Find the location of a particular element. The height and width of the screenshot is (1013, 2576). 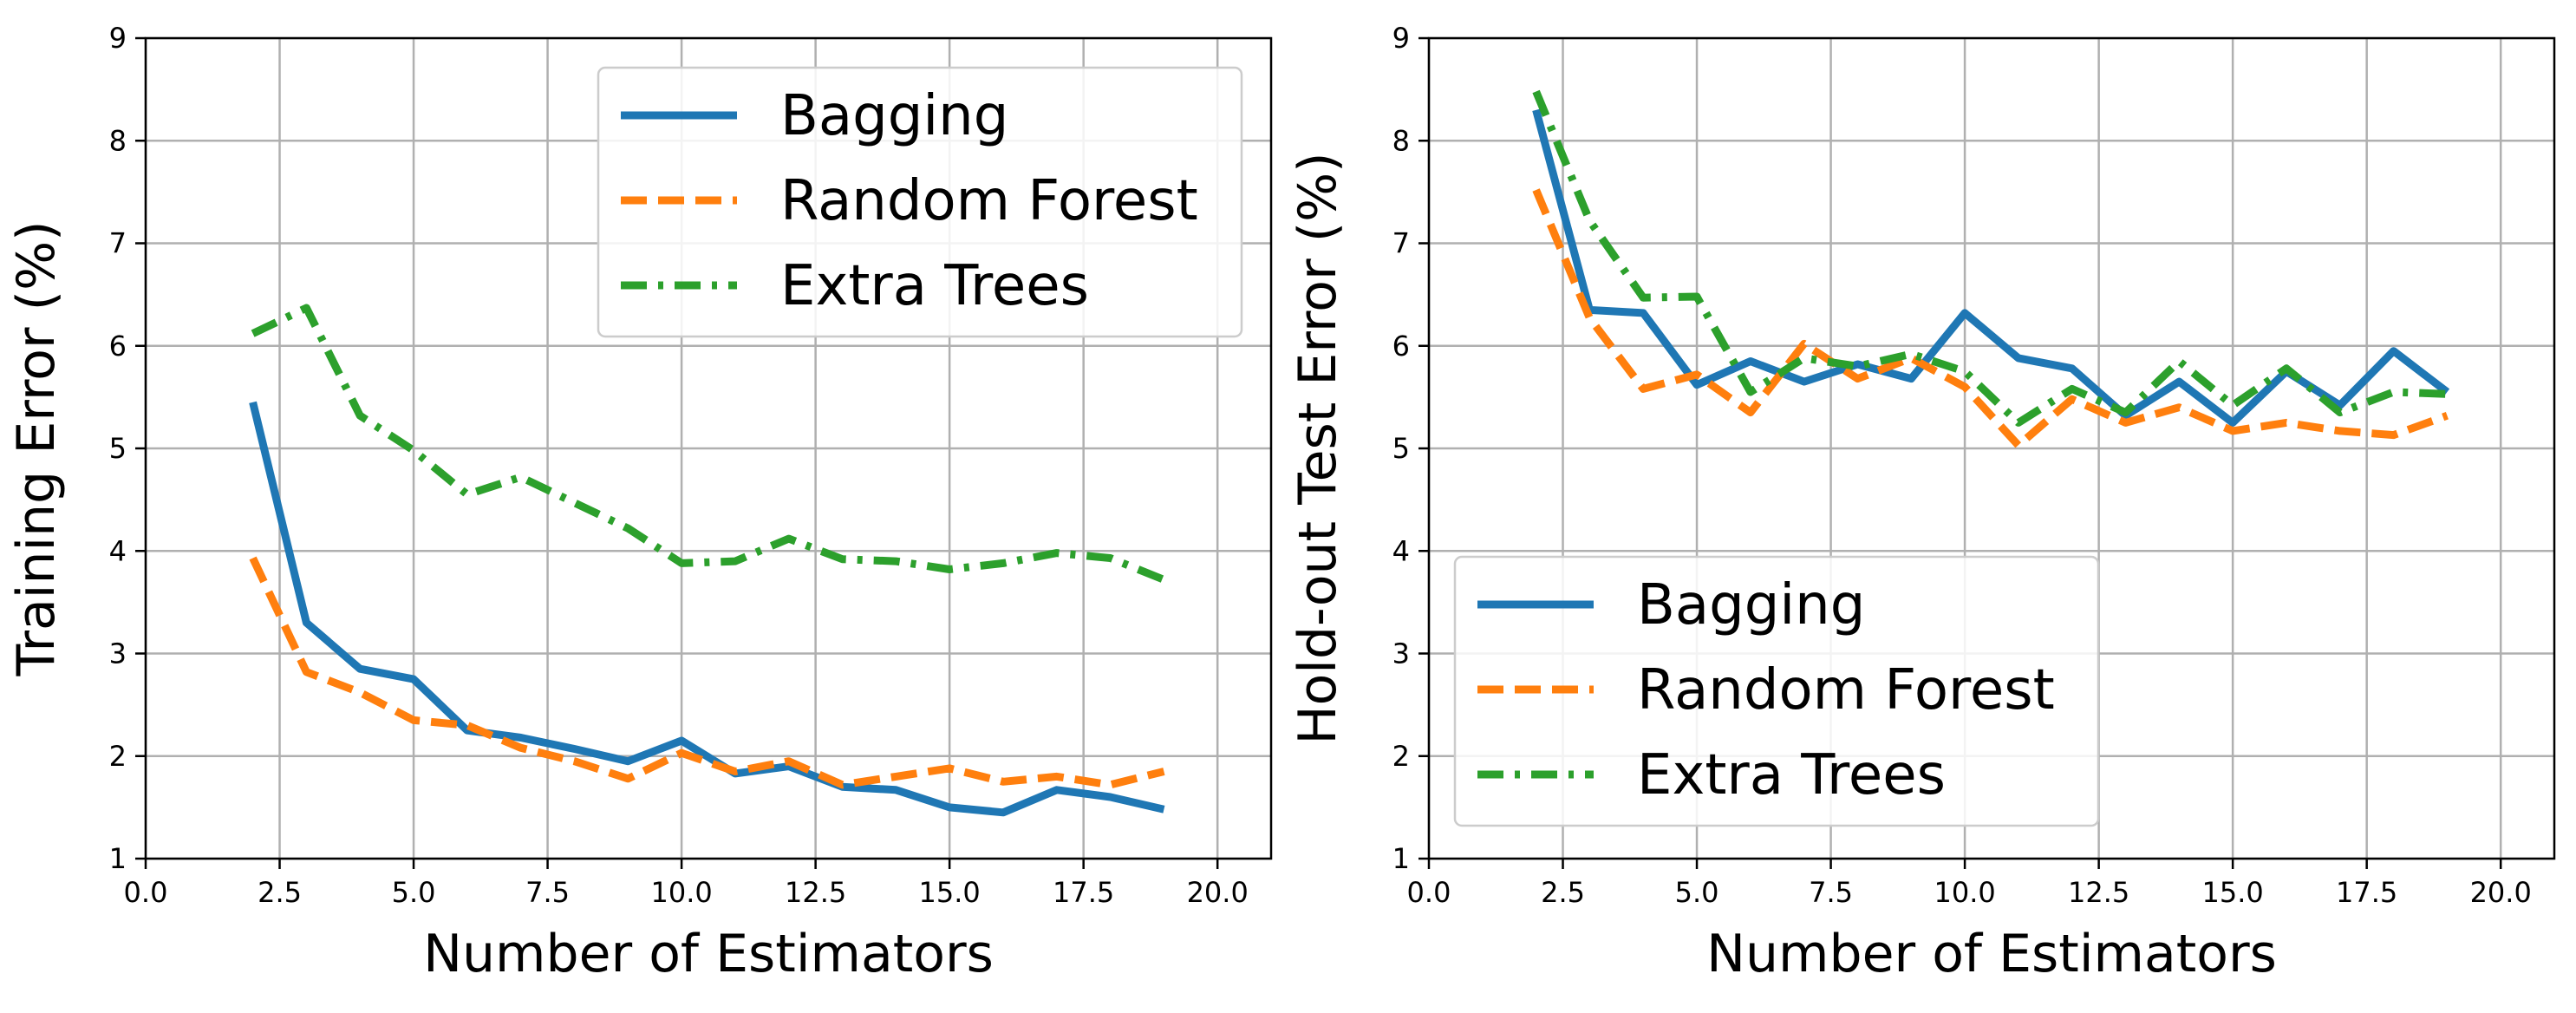

y-axis-title: Training Error (%) is located at coordinates (36, 449).